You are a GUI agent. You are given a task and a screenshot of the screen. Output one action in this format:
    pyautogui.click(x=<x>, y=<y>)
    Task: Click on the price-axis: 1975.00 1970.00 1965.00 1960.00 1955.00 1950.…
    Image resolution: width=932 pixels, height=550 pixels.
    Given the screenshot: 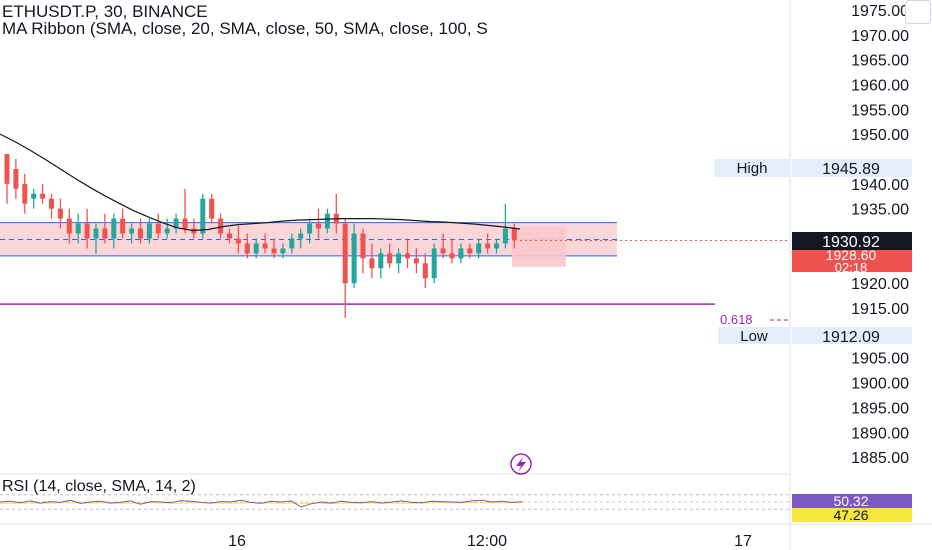 What is the action you would take?
    pyautogui.click(x=880, y=235)
    